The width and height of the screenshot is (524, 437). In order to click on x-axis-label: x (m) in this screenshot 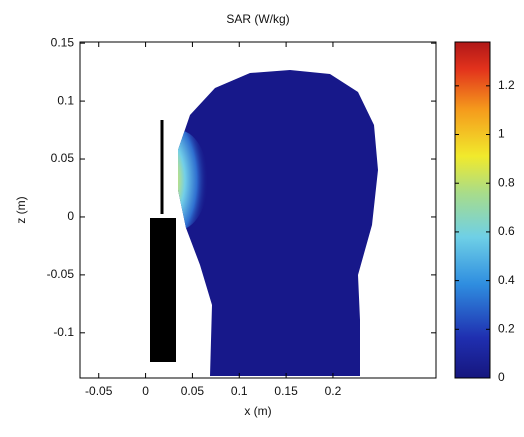, I will do `click(257, 411)`.